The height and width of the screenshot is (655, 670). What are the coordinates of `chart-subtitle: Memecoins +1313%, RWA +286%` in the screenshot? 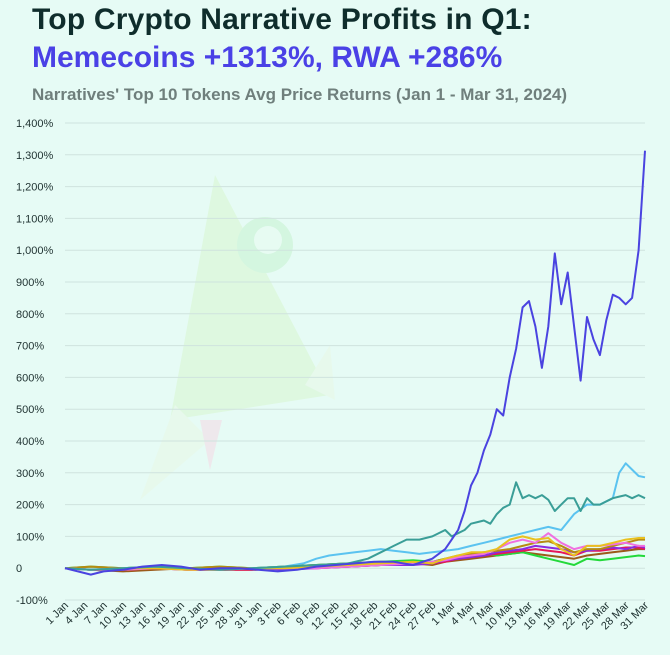 It's located at (267, 57).